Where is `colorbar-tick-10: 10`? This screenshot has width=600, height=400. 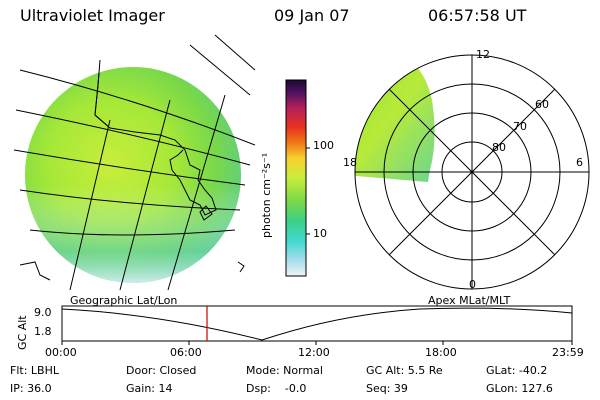
colorbar-tick-10: 10 is located at coordinates (320, 233).